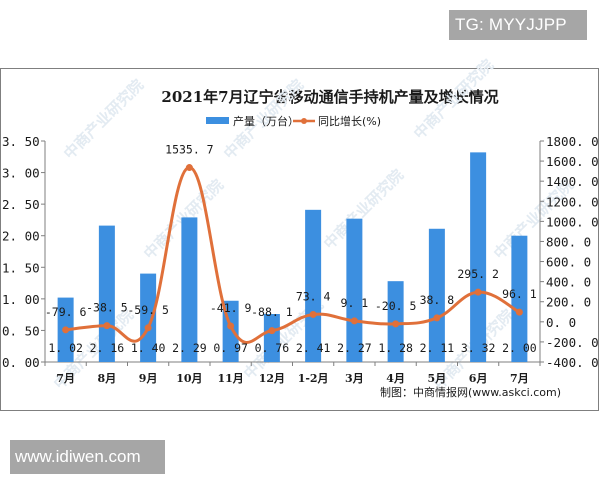 The width and height of the screenshot is (600, 480). Describe the element at coordinates (148, 348) in the screenshot. I see `bar-value-label: 1. 40` at that location.